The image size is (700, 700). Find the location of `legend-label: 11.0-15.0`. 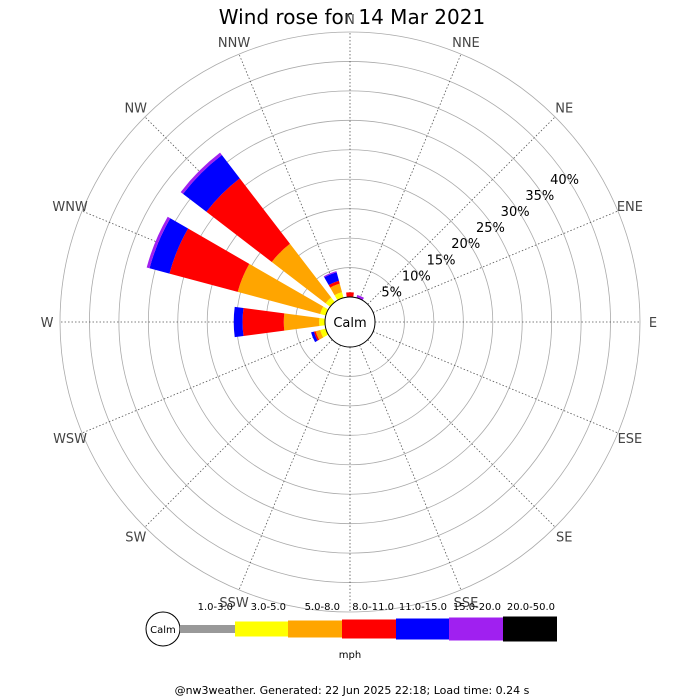

legend-label: 11.0-15.0 is located at coordinates (423, 607).